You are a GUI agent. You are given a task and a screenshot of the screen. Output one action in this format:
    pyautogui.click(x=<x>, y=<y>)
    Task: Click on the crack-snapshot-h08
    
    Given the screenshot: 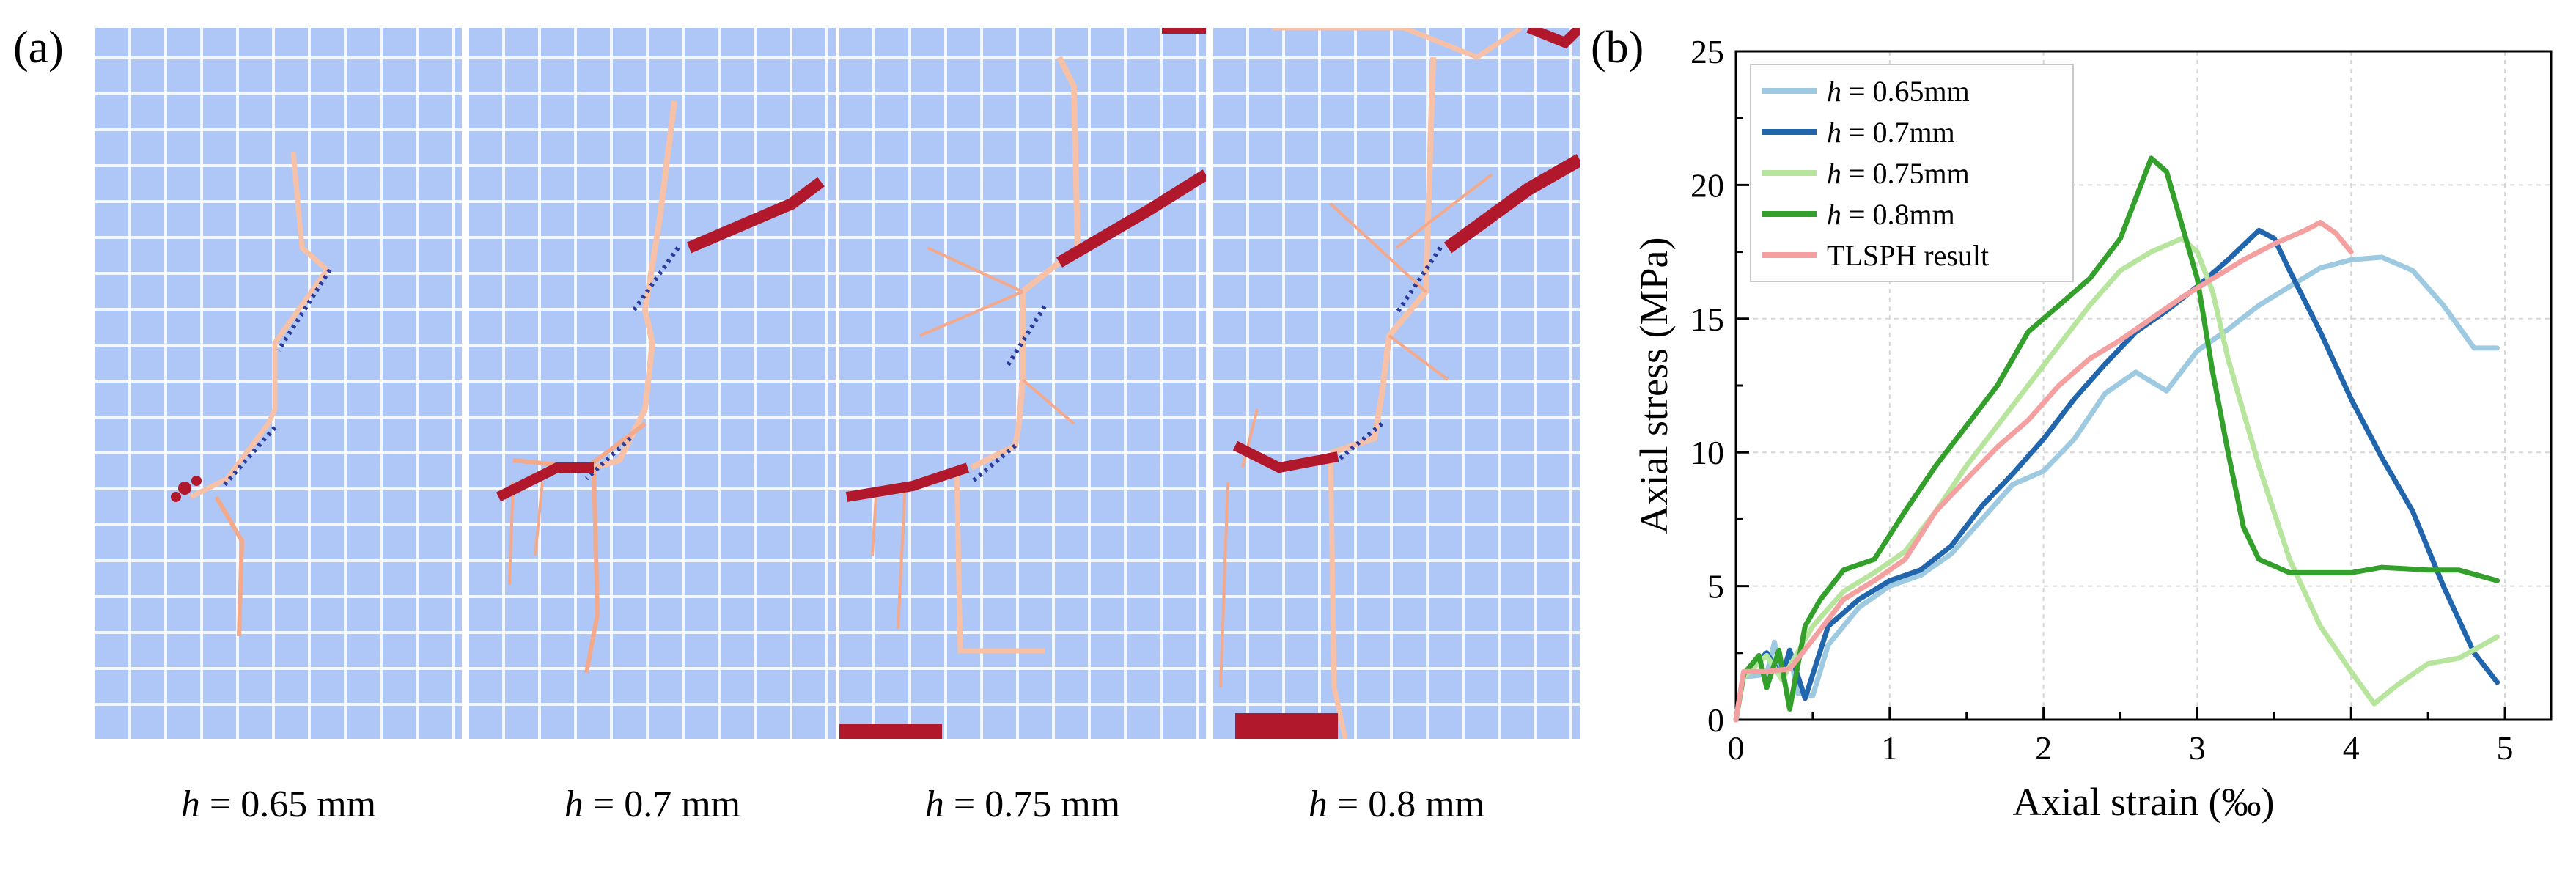 What is the action you would take?
    pyautogui.click(x=1396, y=384)
    